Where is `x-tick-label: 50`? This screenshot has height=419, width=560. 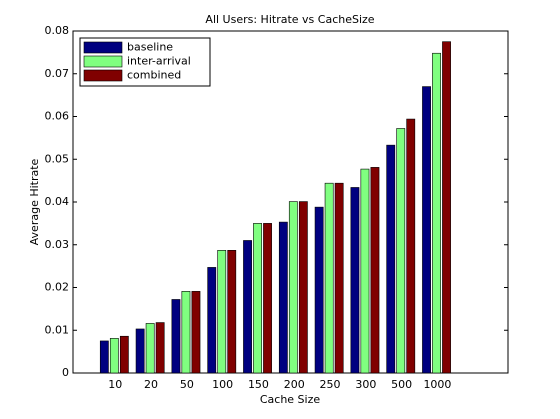 x-tick-label: 50 is located at coordinates (187, 384).